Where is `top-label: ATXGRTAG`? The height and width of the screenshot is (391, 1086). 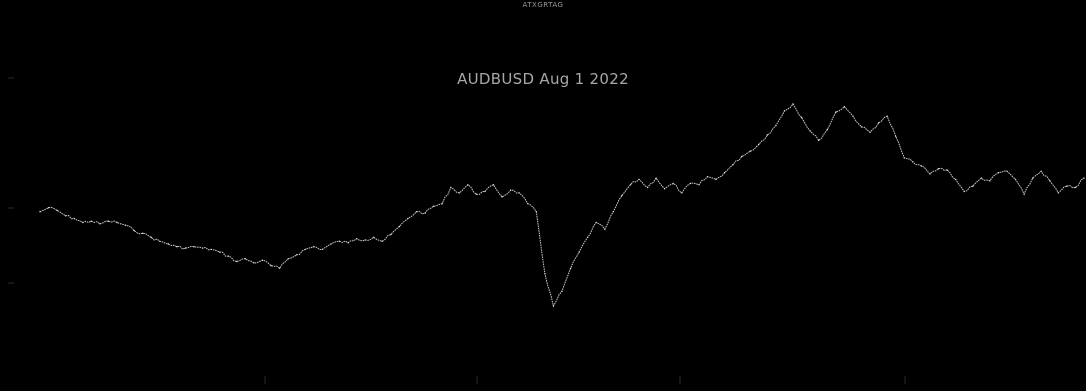 top-label: ATXGRTAG is located at coordinates (543, 5).